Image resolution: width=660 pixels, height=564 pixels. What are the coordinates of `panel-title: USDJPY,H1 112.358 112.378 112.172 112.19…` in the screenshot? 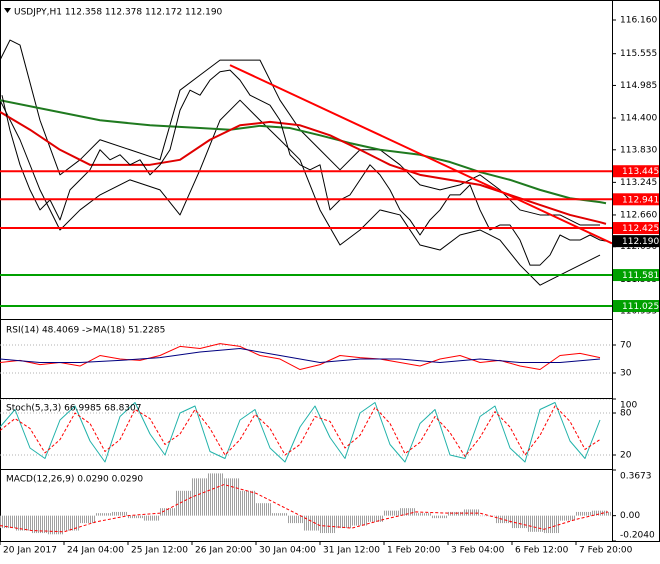 It's located at (118, 13).